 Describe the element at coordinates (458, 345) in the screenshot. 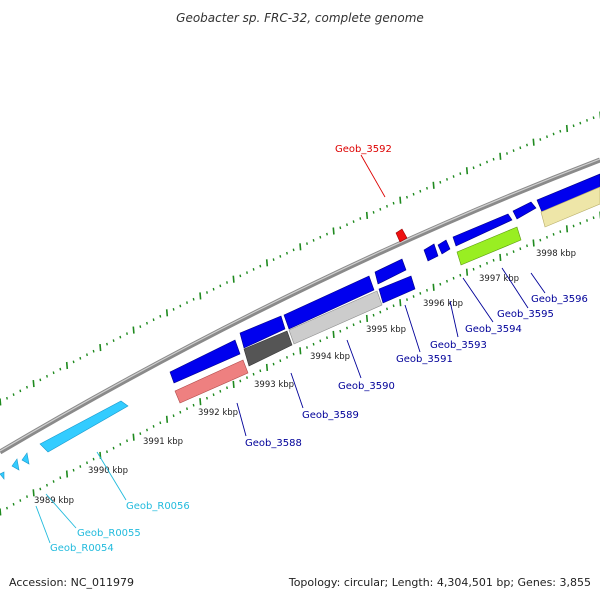

I see `gene-label: Geob_3593` at that location.